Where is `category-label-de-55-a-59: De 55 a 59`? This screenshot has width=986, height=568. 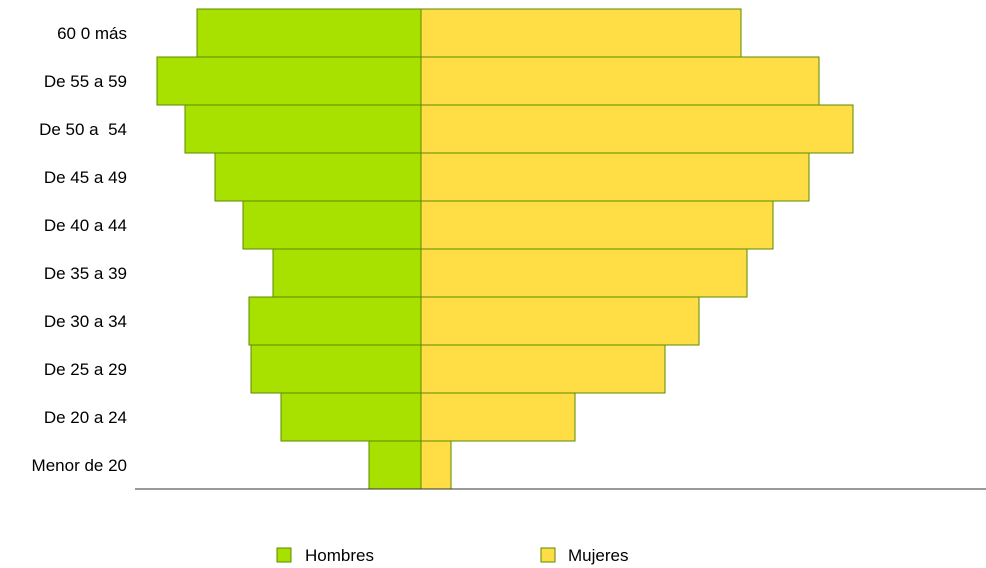
category-label-de-55-a-59: De 55 a 59 is located at coordinates (85, 81).